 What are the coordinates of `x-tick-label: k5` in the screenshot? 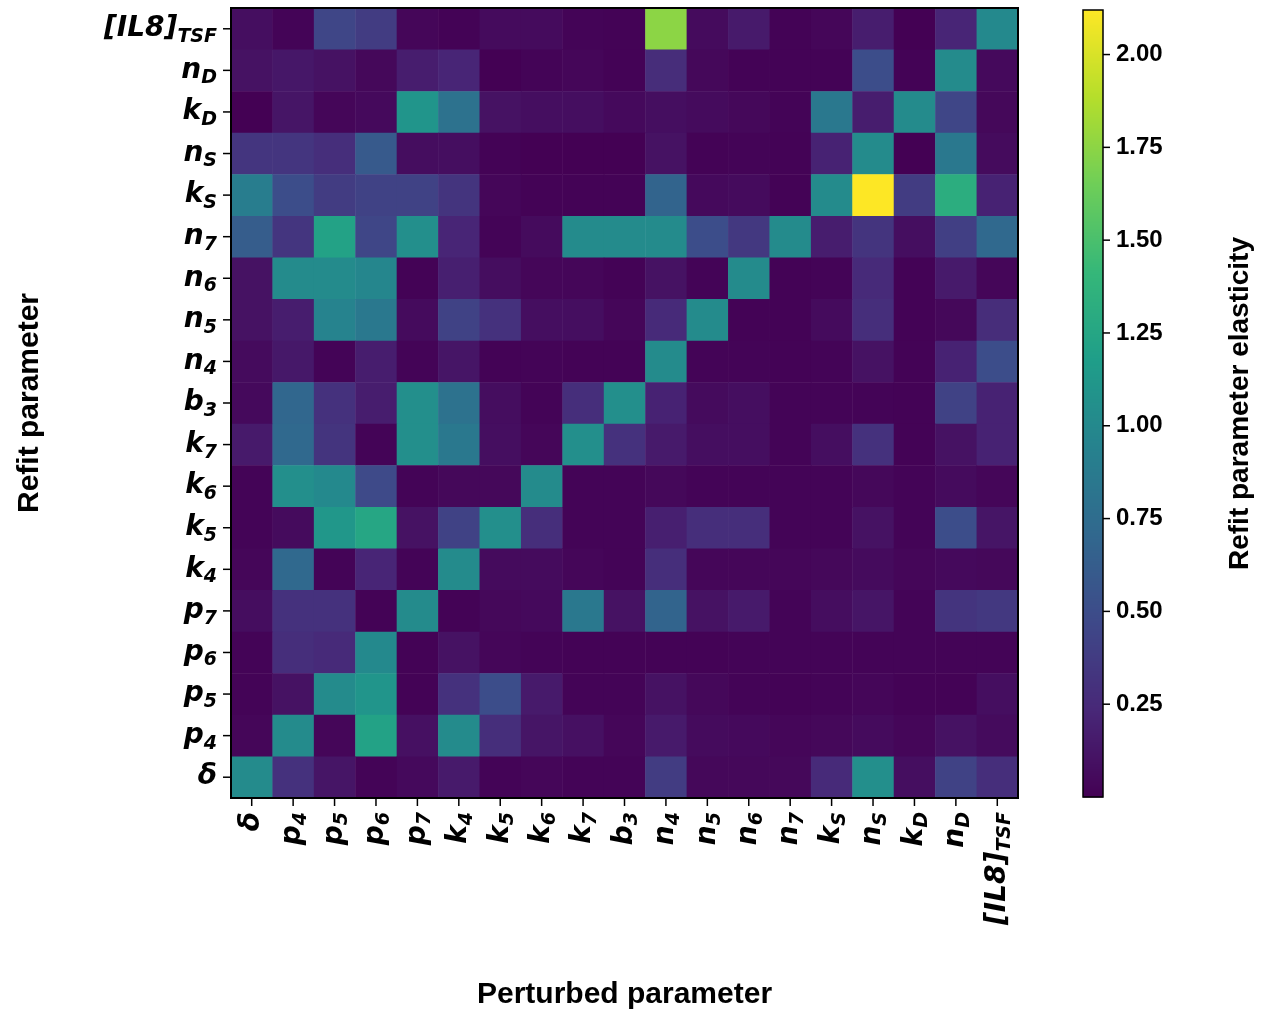 It's located at (499, 827).